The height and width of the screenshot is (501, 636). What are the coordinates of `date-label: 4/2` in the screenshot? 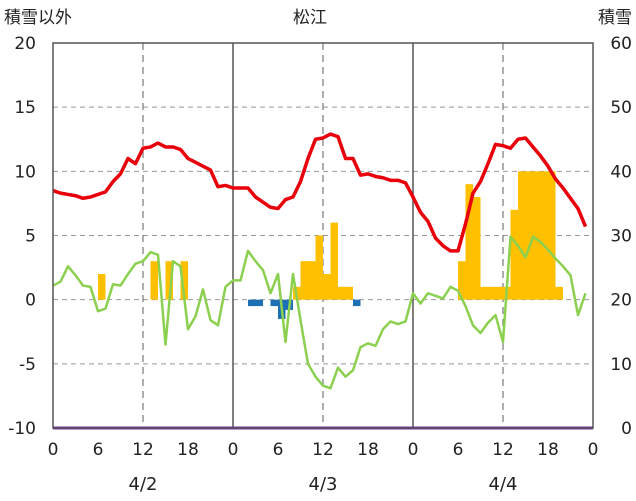 It's located at (143, 484).